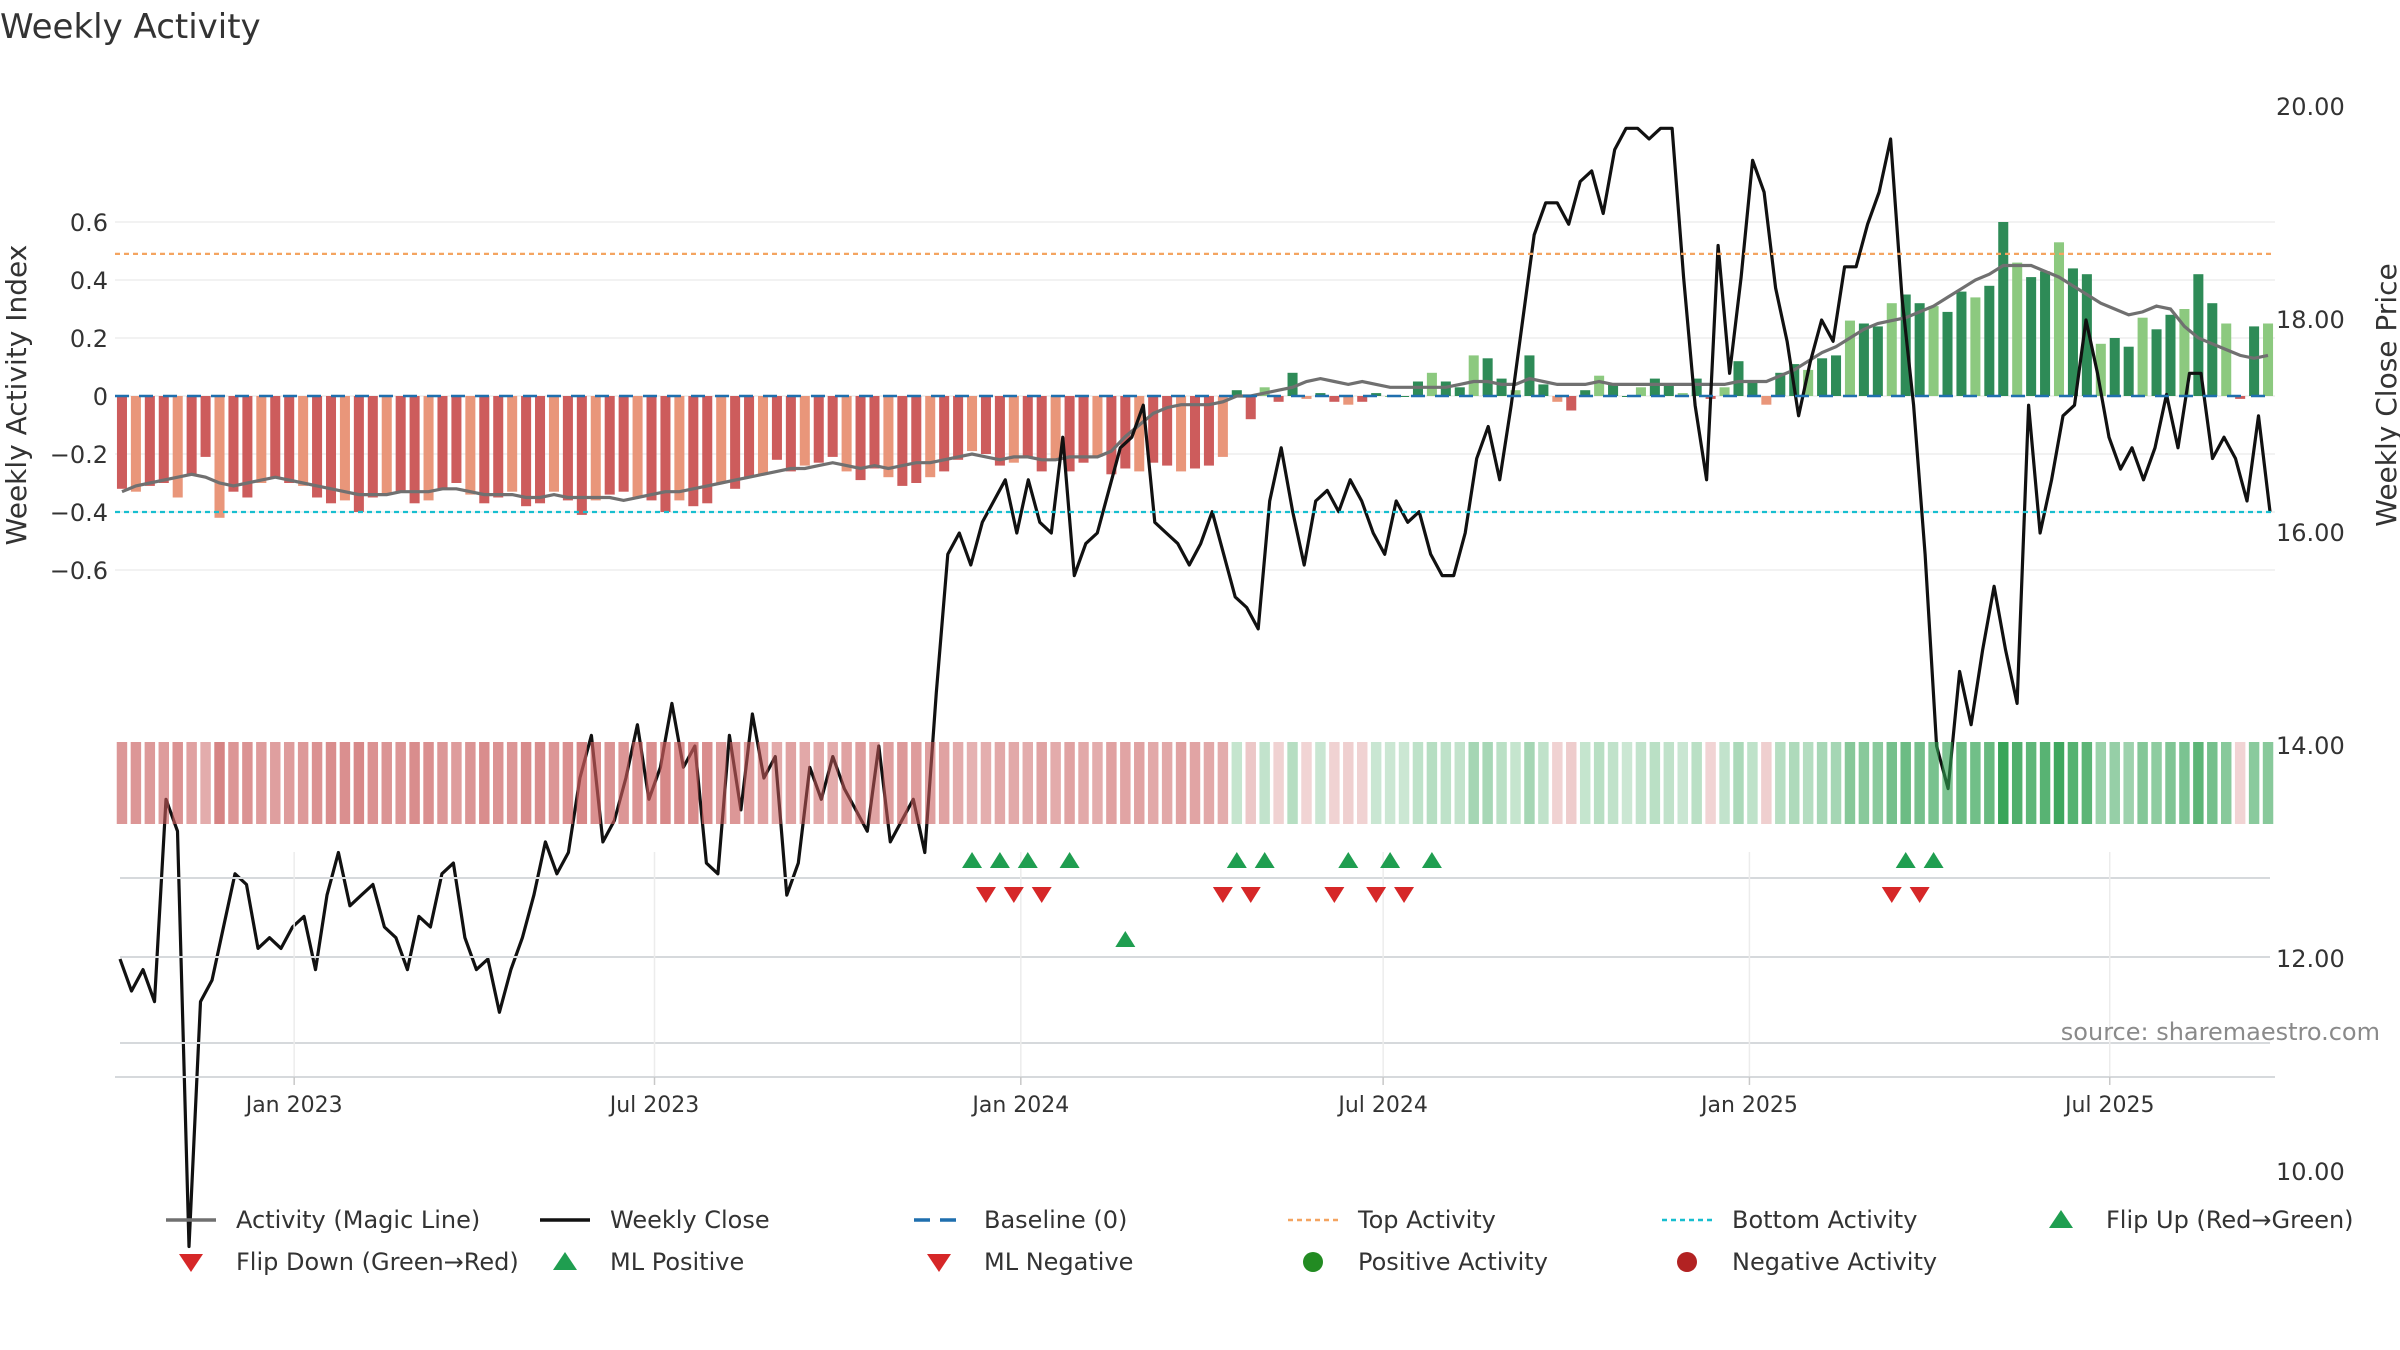 The width and height of the screenshot is (2400, 1350). What do you see at coordinates (79, 455) in the screenshot?
I see `y-tick-label: −0.2` at bounding box center [79, 455].